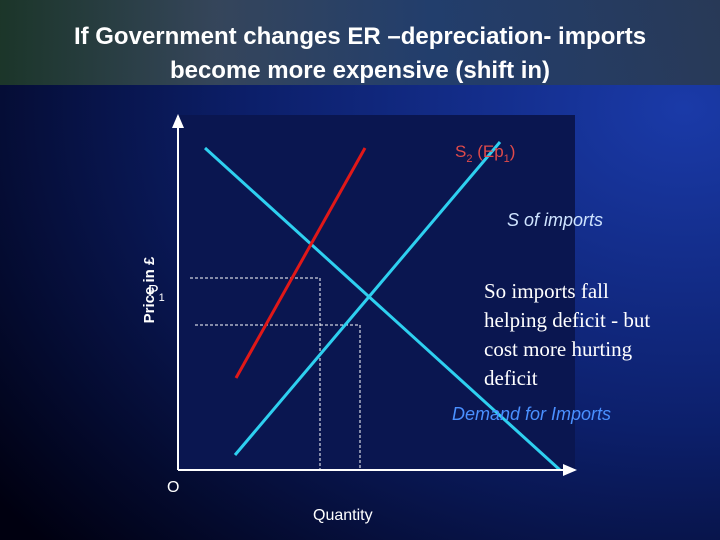 The width and height of the screenshot is (720, 540). Describe the element at coordinates (511, 378) in the screenshot. I see `note-line: deficit` at that location.